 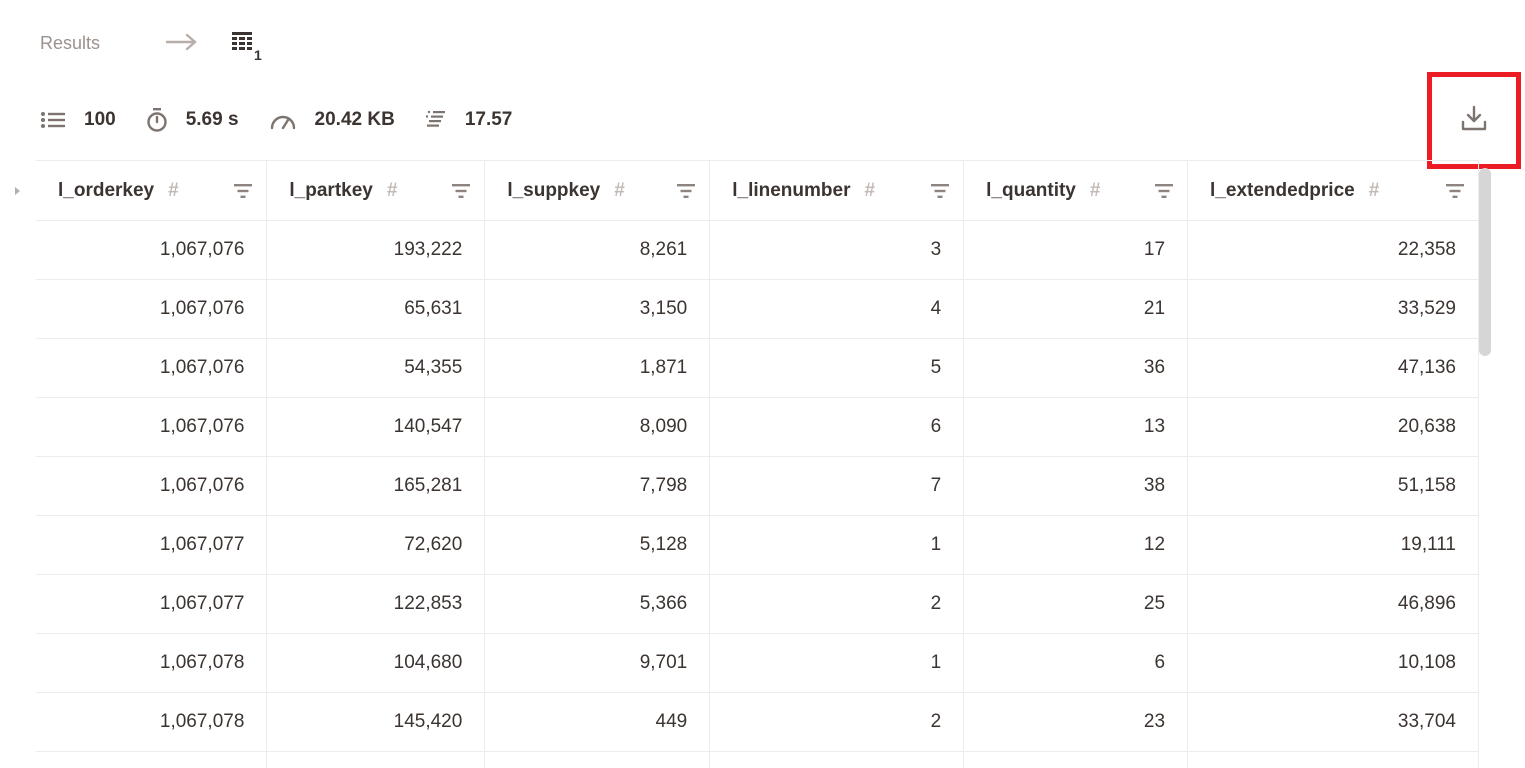 What do you see at coordinates (597, 663) in the screenshot?
I see `cell-l_suppkey: 9,701` at bounding box center [597, 663].